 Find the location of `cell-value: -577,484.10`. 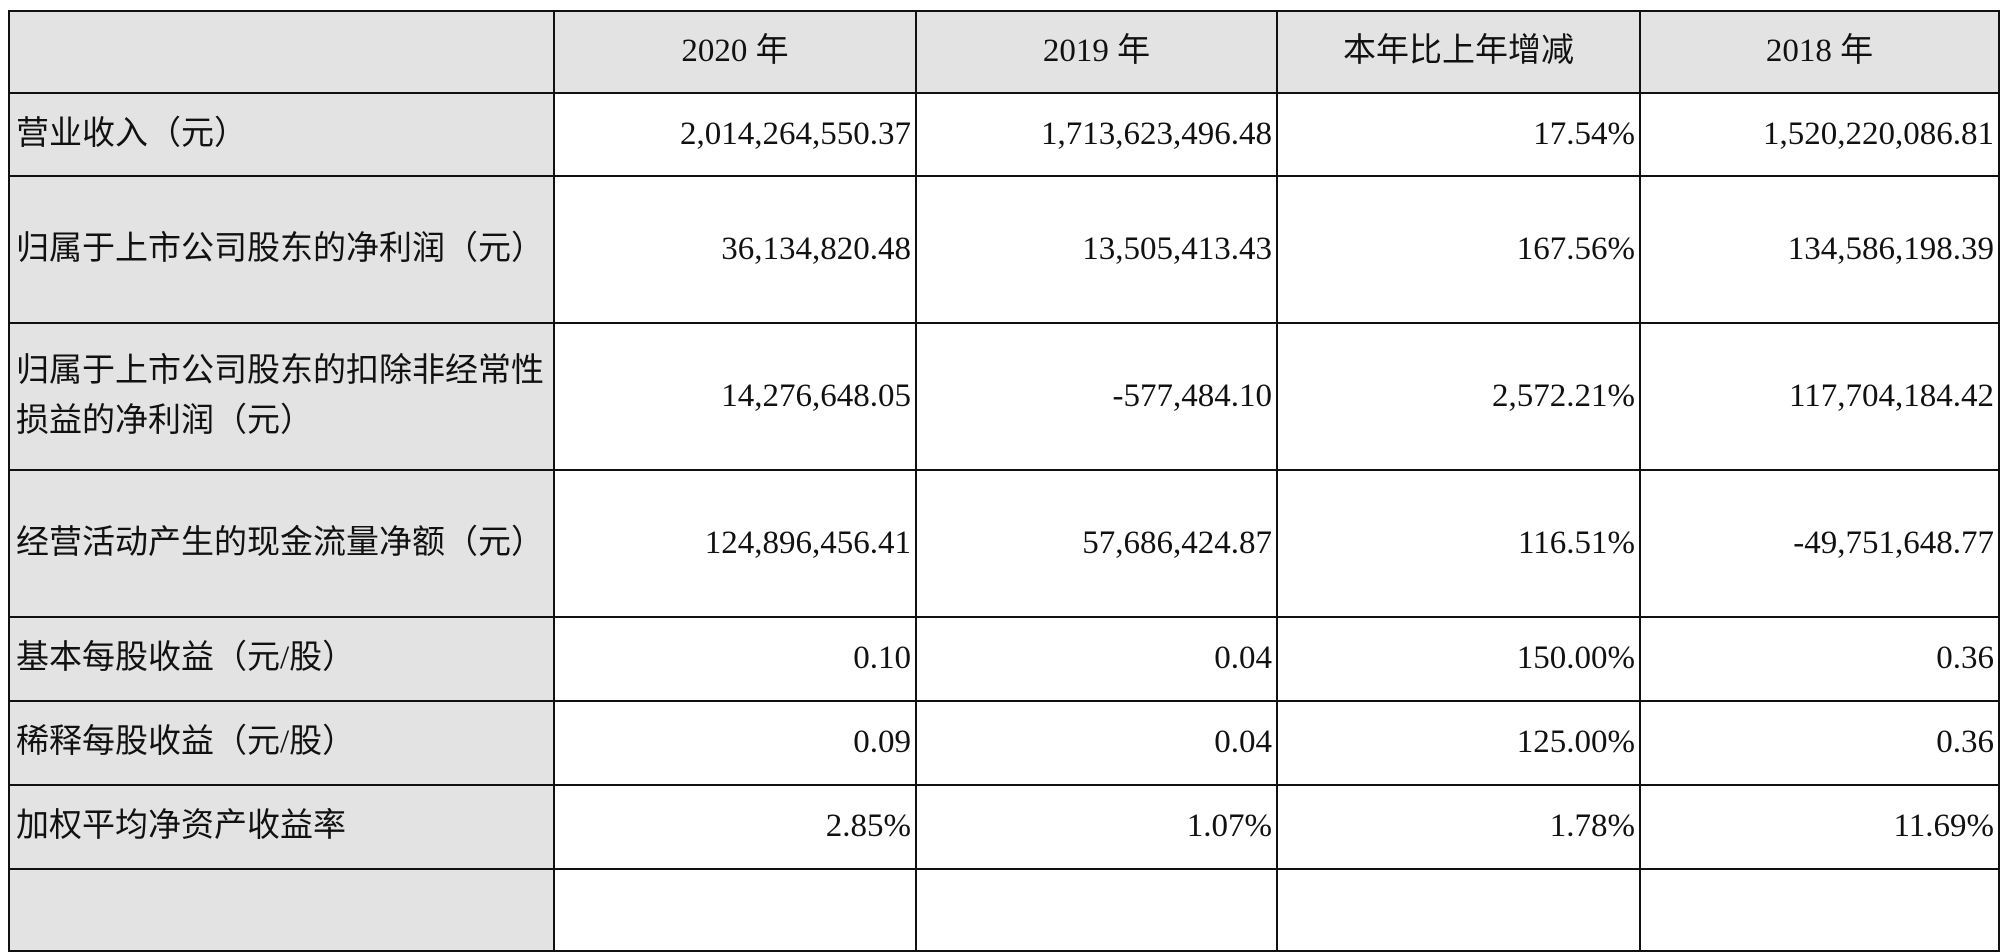

cell-value: -577,484.10 is located at coordinates (1096, 396).